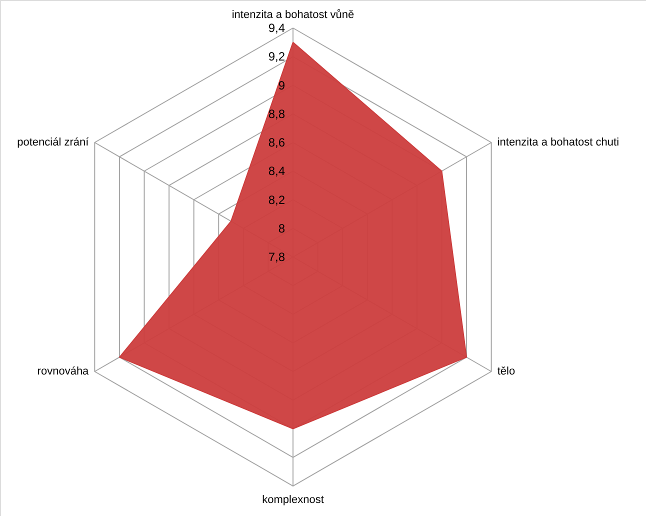 The width and height of the screenshot is (646, 516). What do you see at coordinates (558, 142) in the screenshot?
I see `spoke-label: intenzita a bohatost chuti` at bounding box center [558, 142].